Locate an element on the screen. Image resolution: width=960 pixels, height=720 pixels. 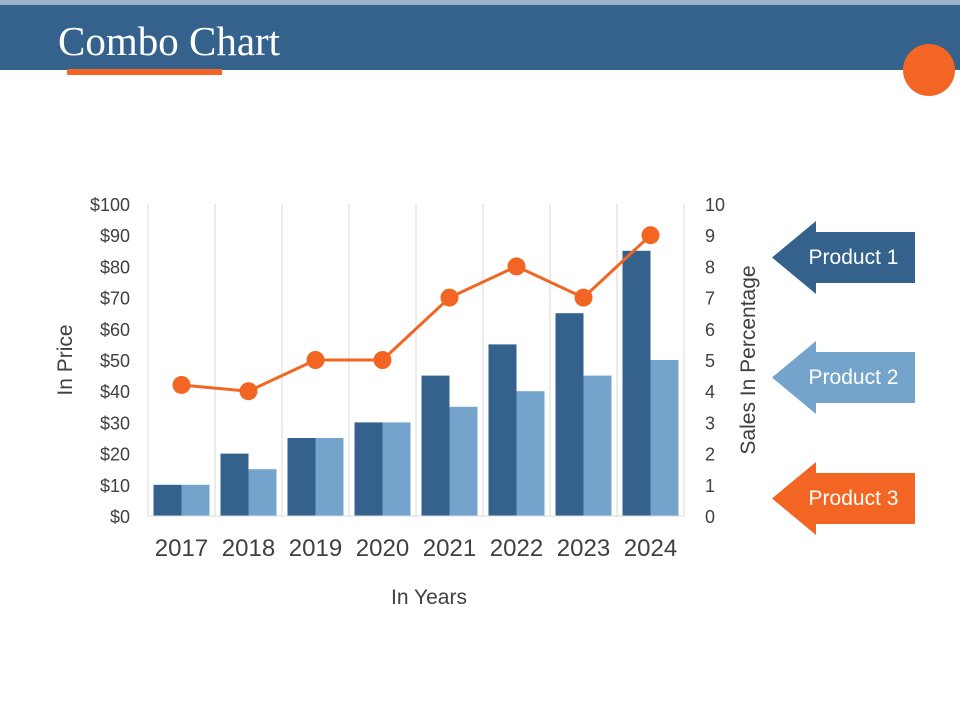
bar-product-1-2021 is located at coordinates (435, 445).